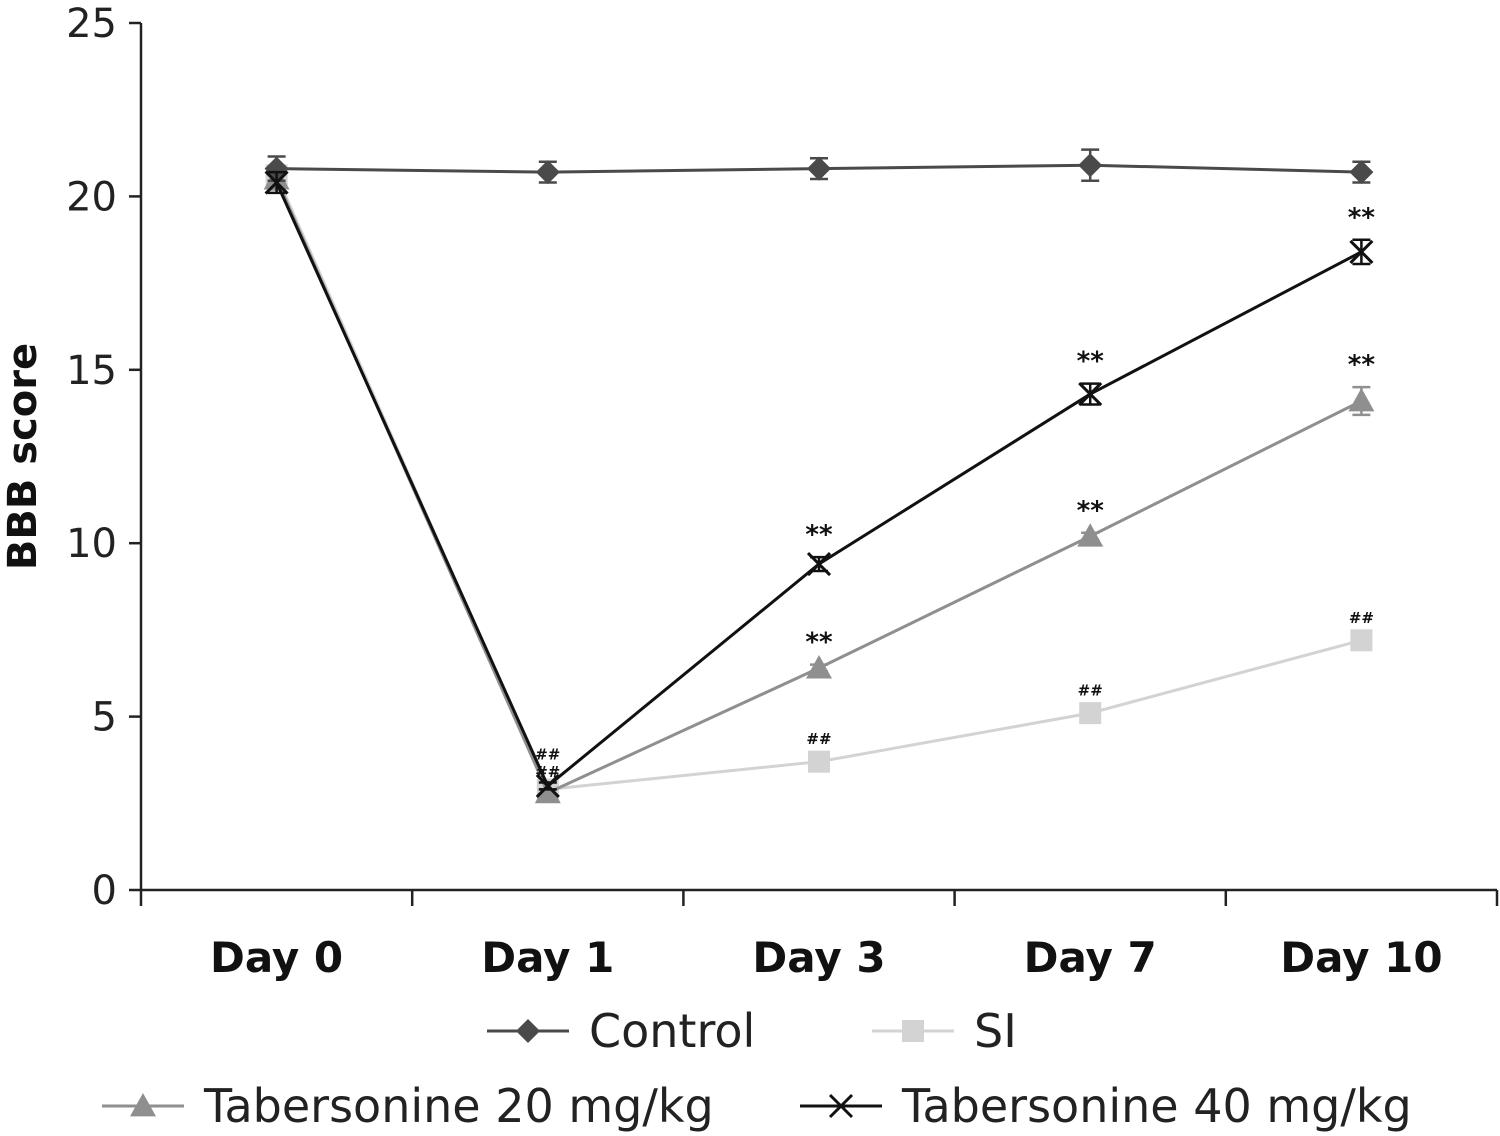 Image resolution: width=1500 pixels, height=1136 pixels. I want to click on y-tick-label: 0, so click(104, 891).